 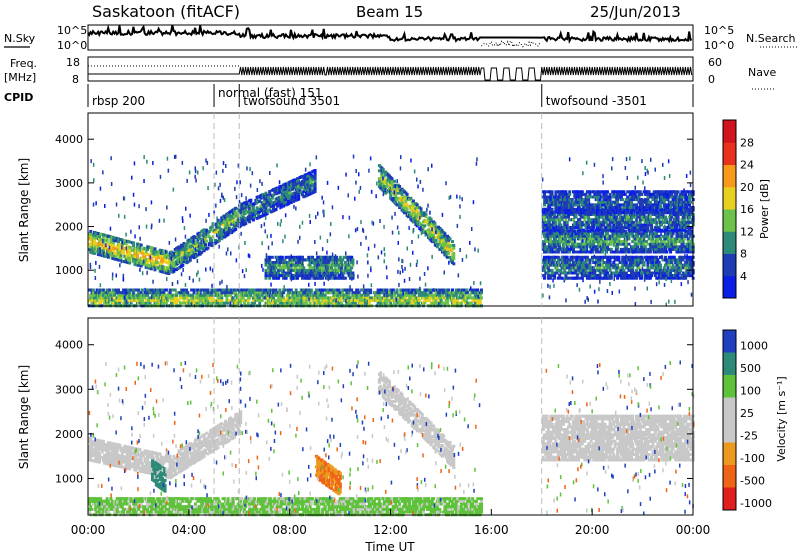 I want to click on nsky-label: N.Sky, so click(x=20, y=38).